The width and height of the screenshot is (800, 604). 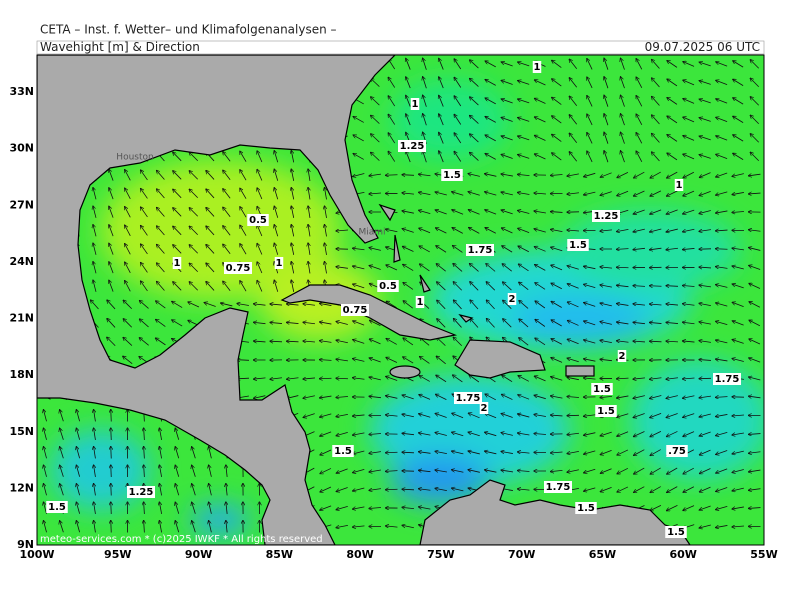 What do you see at coordinates (763, 554) in the screenshot?
I see `longitude-label: 55W` at bounding box center [763, 554].